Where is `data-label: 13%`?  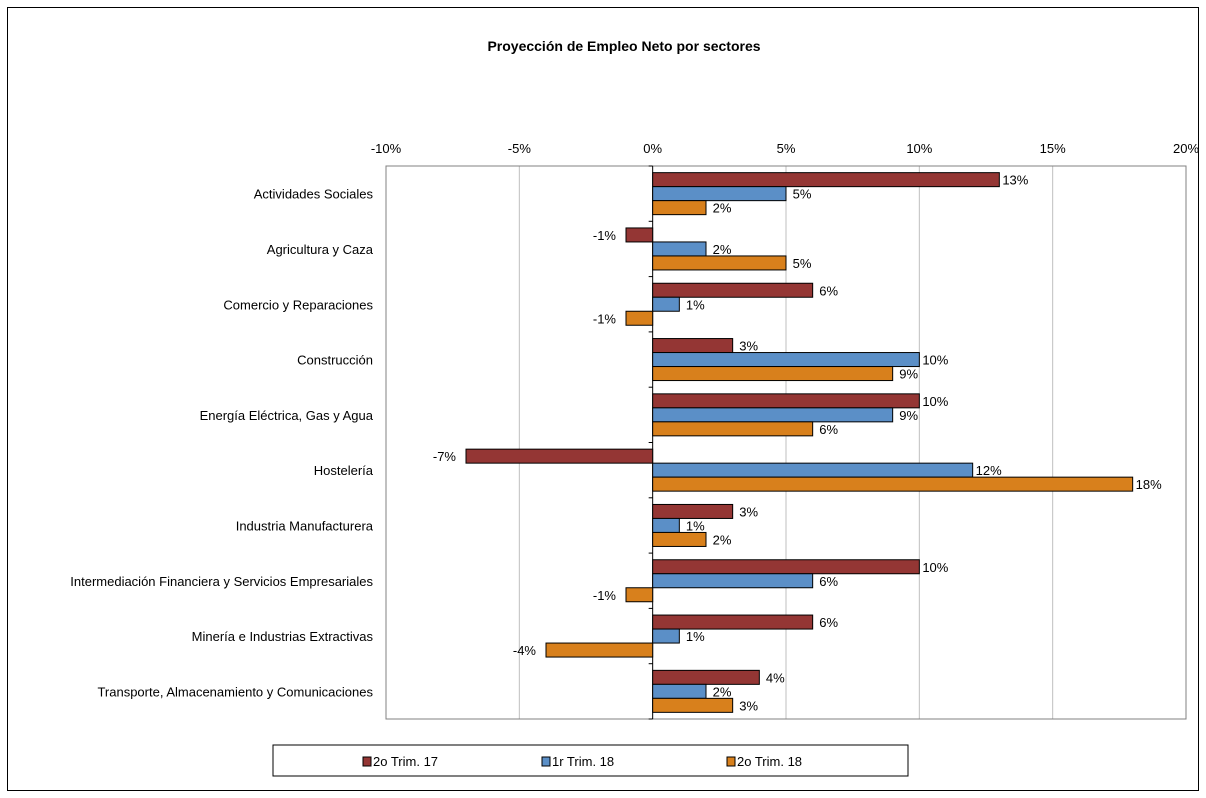 data-label: 13% is located at coordinates (1015, 180).